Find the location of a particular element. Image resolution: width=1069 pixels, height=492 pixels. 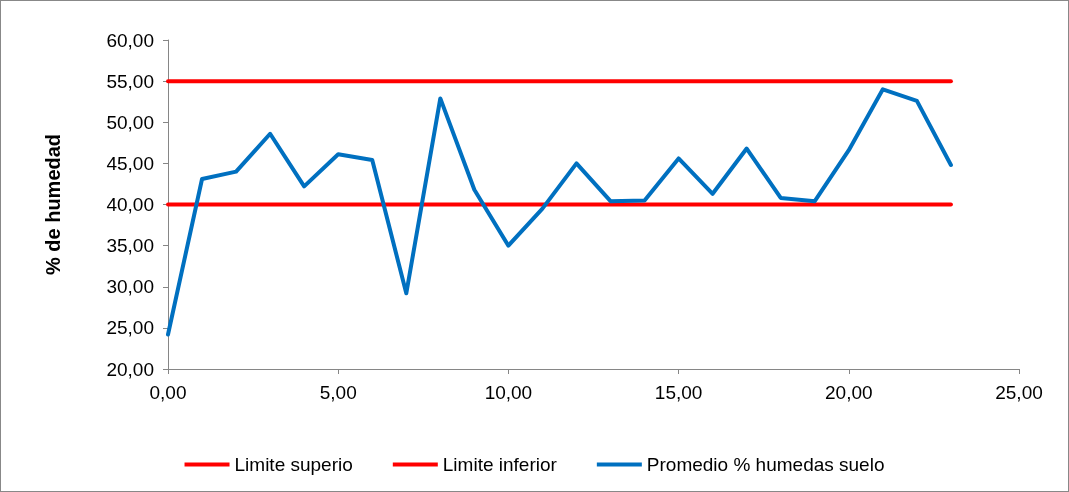

y-tick-label: 20,00 is located at coordinates (130, 369).